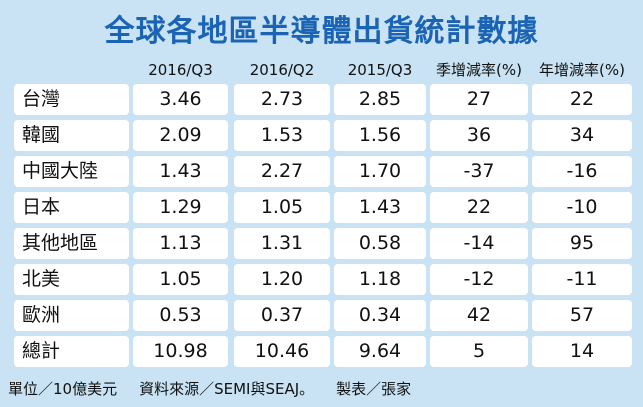 Image resolution: width=643 pixels, height=407 pixels. What do you see at coordinates (180, 243) in the screenshot?
I see `table-cell: 1.13` at bounding box center [180, 243].